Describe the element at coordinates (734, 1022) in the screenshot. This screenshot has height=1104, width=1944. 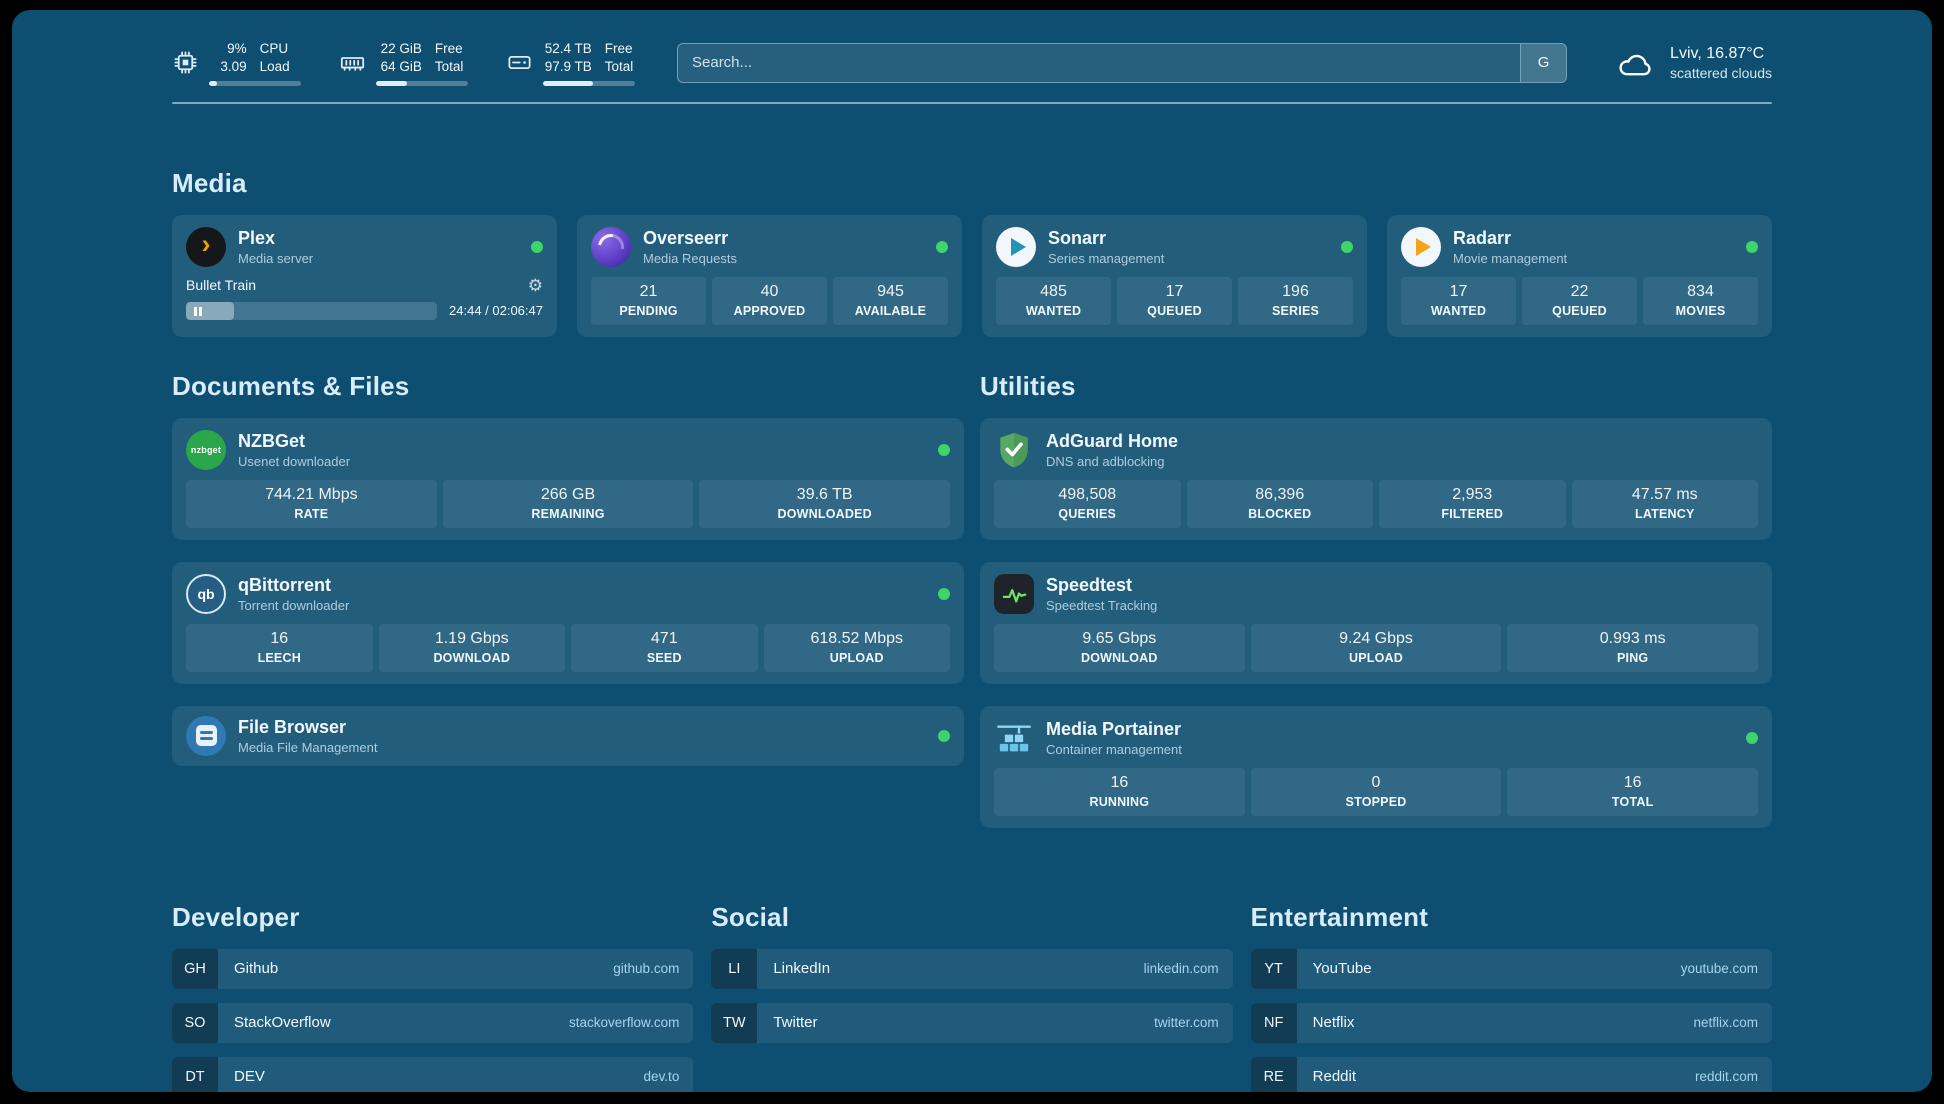
I see `bookmark-abbr: TW` at that location.